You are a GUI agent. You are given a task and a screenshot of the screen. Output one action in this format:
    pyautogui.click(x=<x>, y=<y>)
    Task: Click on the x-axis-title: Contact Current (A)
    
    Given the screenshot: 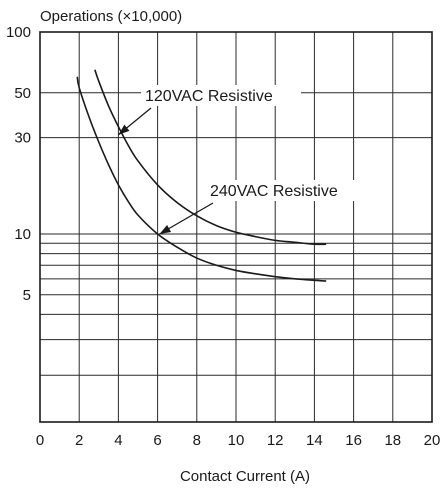 What is the action you would take?
    pyautogui.click(x=245, y=476)
    